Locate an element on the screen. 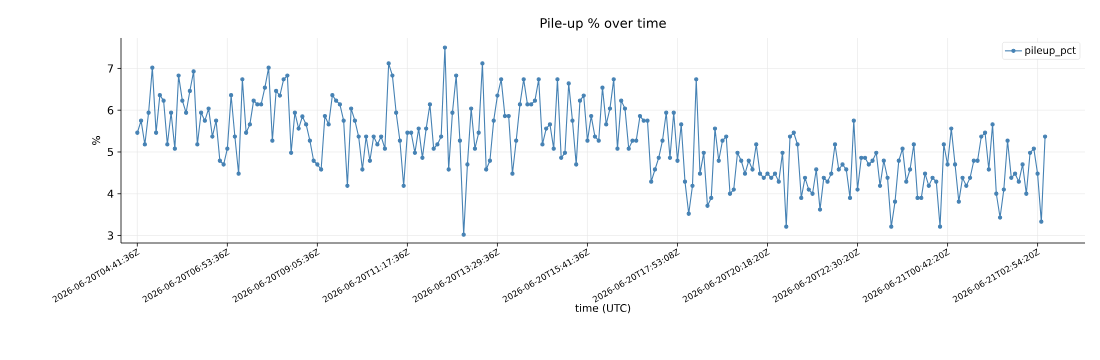  y-tick-label: 4 is located at coordinates (110, 193).